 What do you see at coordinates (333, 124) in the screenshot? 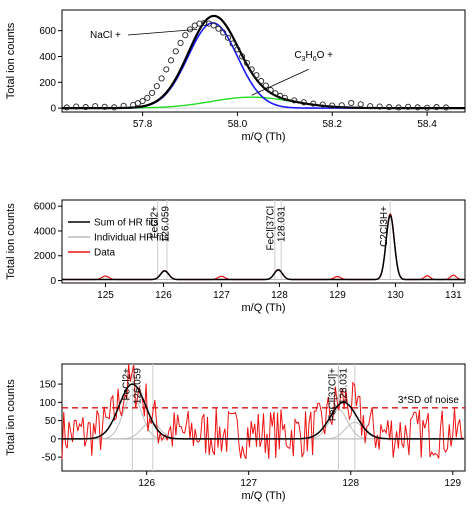
I see `x-tick-label: 58.2` at bounding box center [333, 124].